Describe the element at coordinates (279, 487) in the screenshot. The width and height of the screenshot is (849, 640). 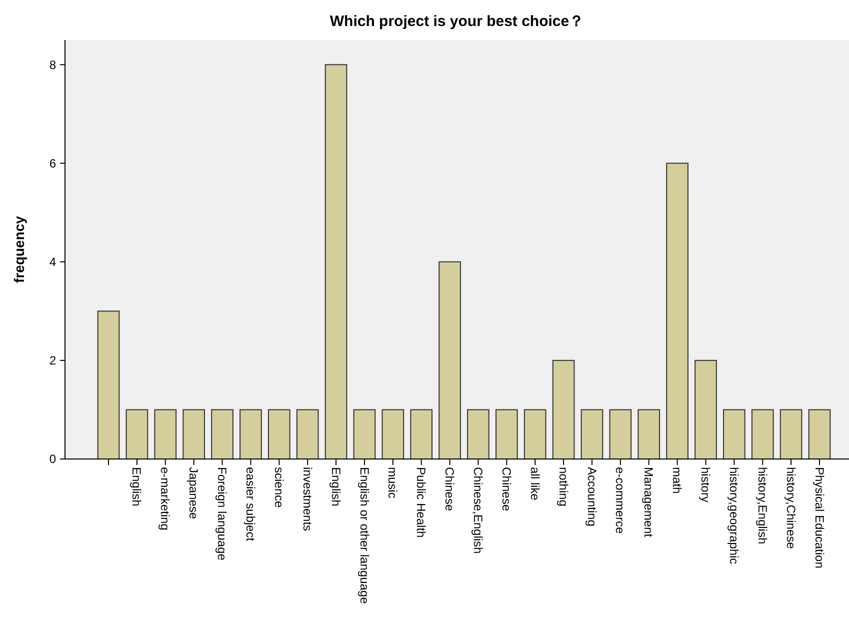
I see `x-tick-label: science` at that location.